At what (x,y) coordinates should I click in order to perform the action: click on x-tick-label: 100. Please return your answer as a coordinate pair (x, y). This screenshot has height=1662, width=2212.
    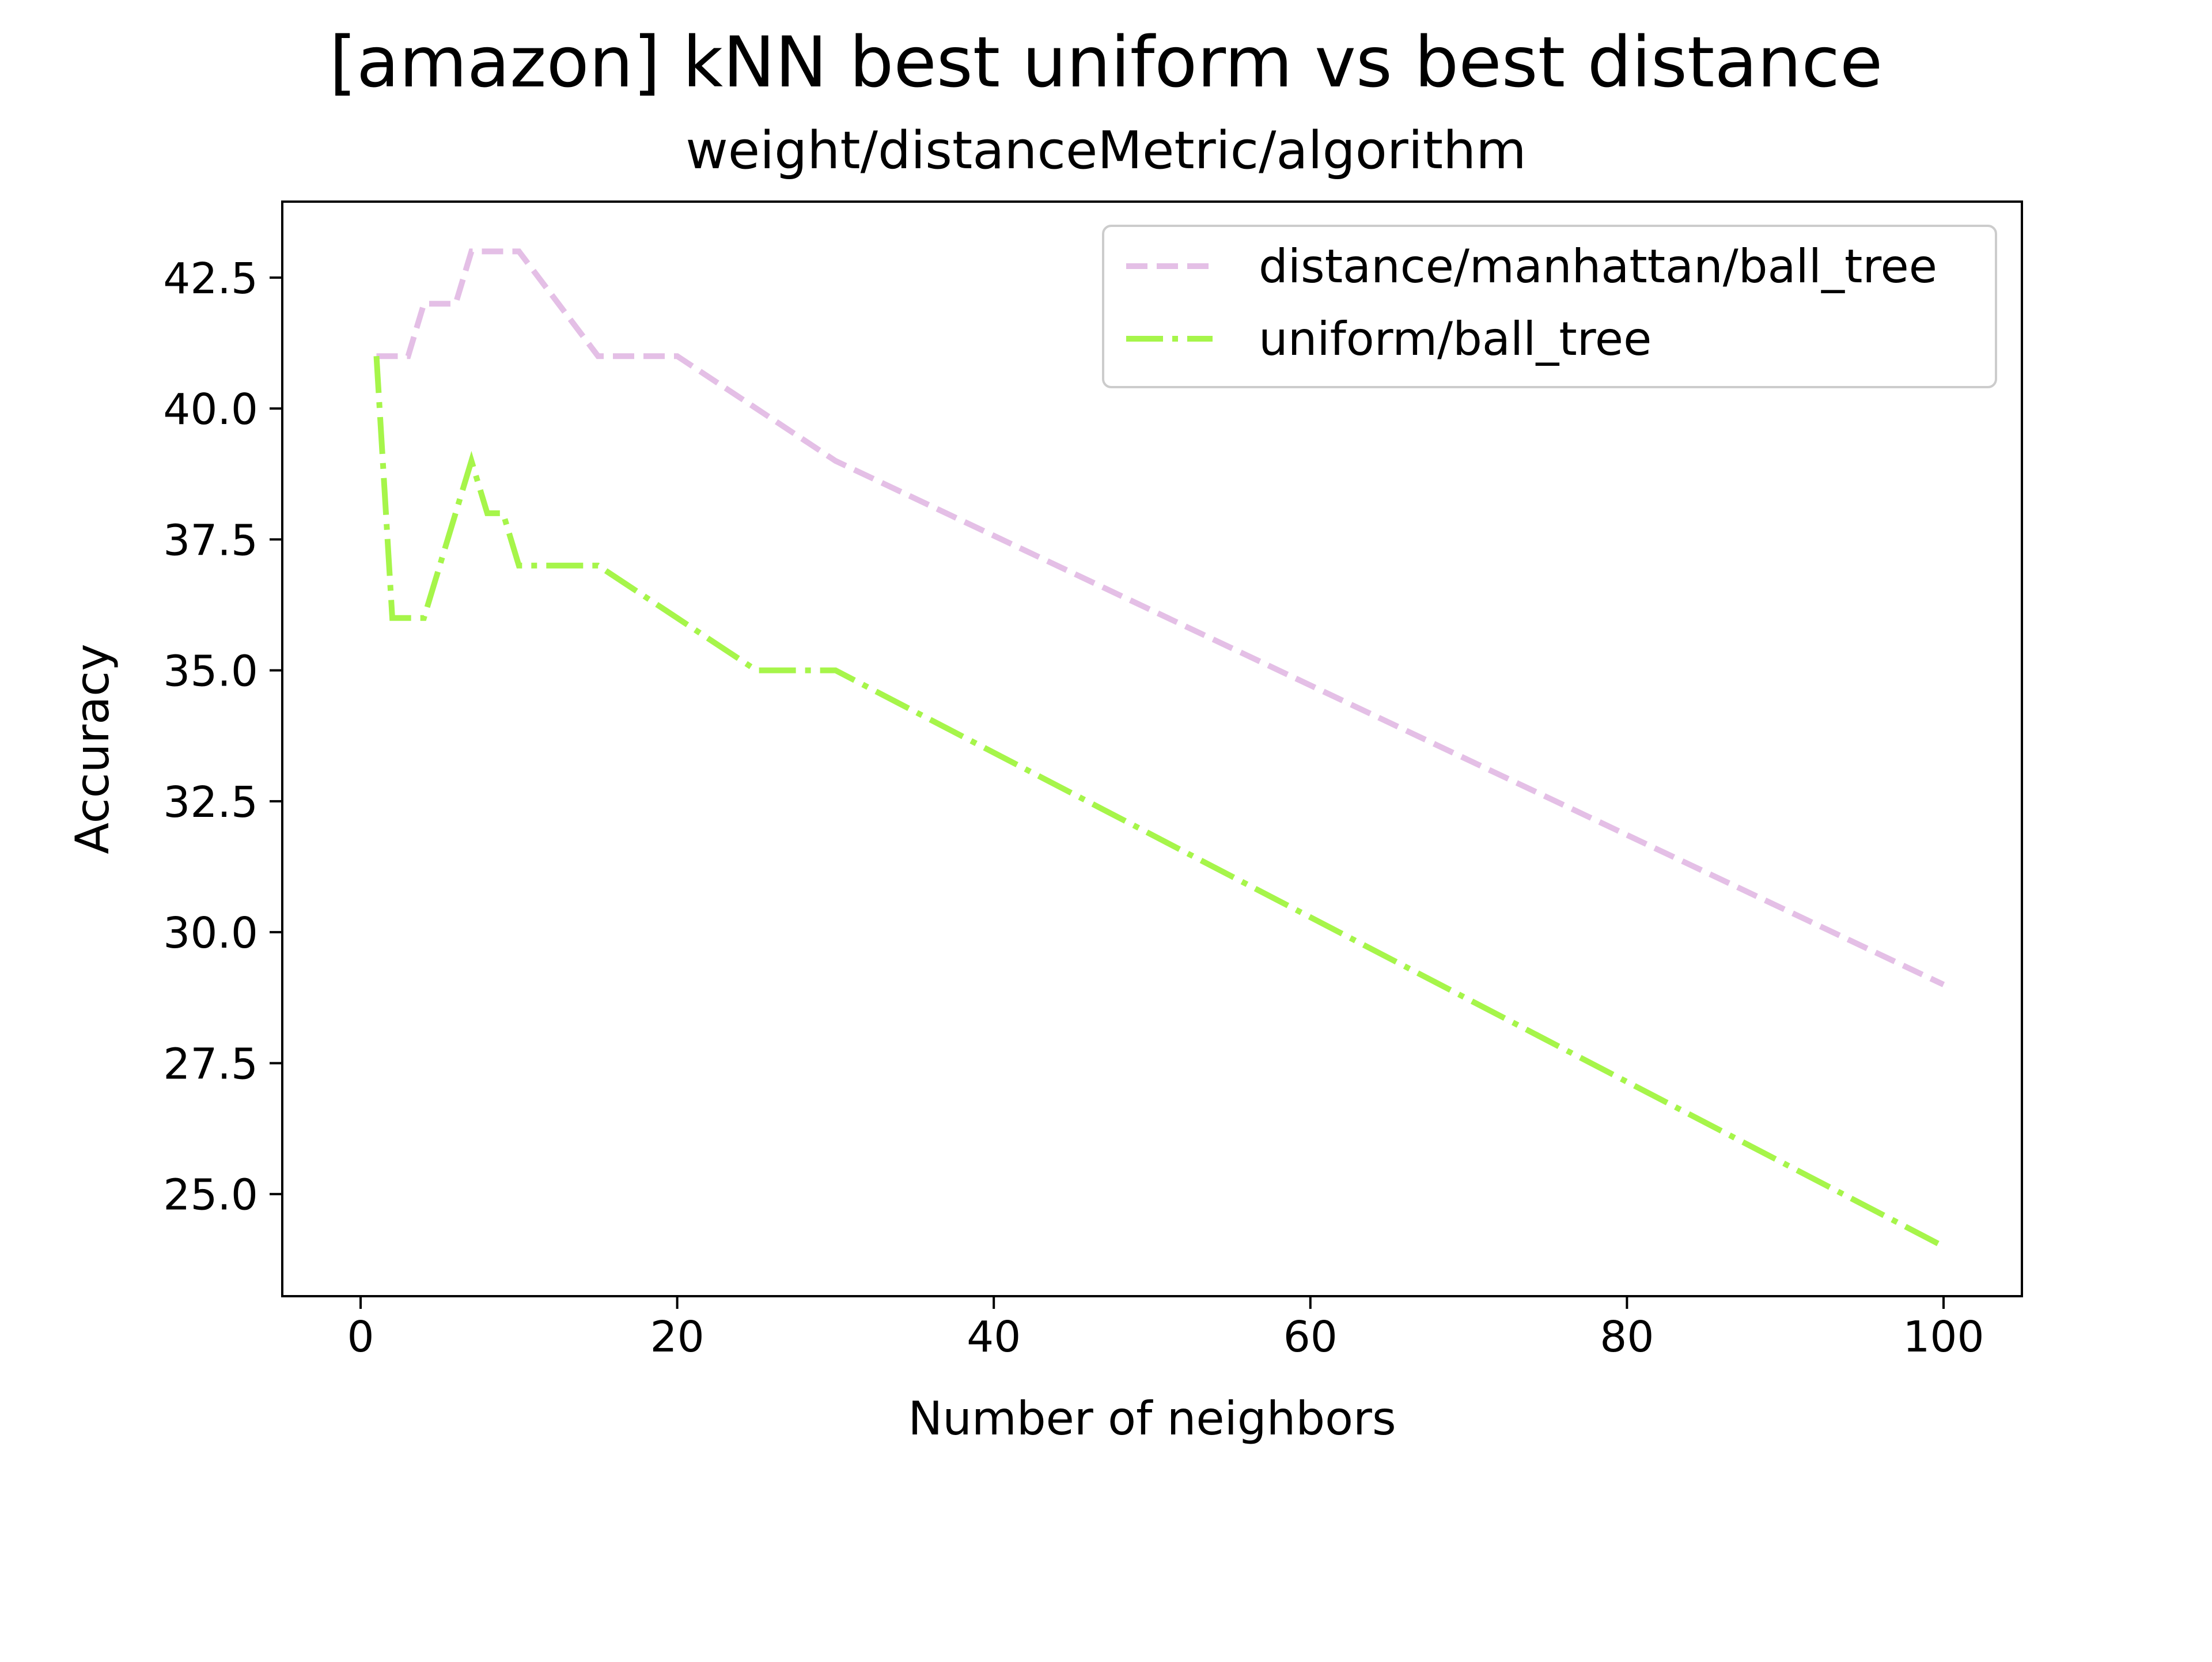
    Looking at the image, I should click on (1943, 1337).